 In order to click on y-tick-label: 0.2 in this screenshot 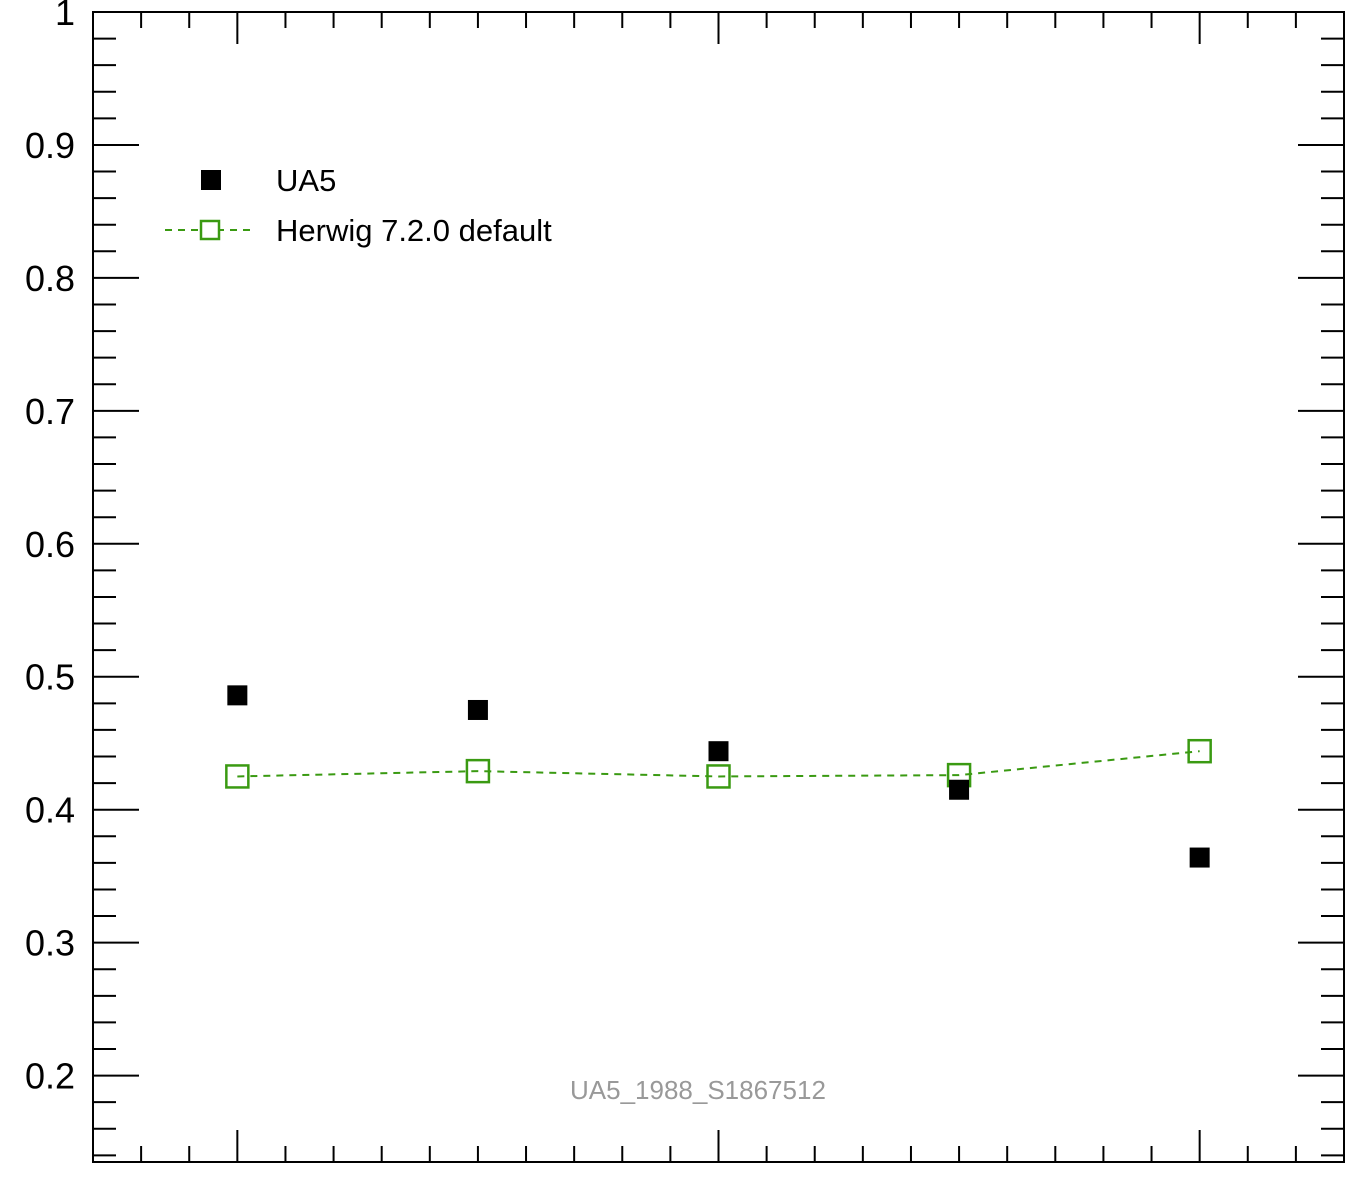, I will do `click(50, 1076)`.